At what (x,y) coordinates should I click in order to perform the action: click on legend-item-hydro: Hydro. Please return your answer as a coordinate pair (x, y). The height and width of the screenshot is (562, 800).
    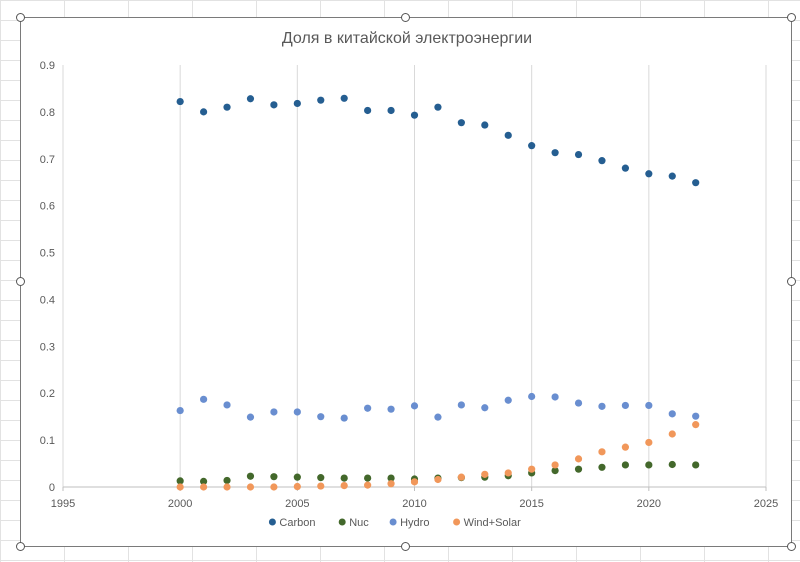
    Looking at the image, I should click on (409, 523).